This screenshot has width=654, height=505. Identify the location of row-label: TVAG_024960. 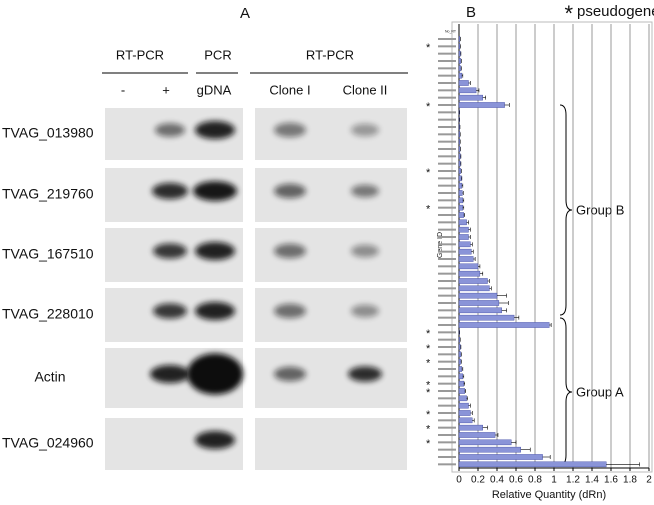
(48, 443).